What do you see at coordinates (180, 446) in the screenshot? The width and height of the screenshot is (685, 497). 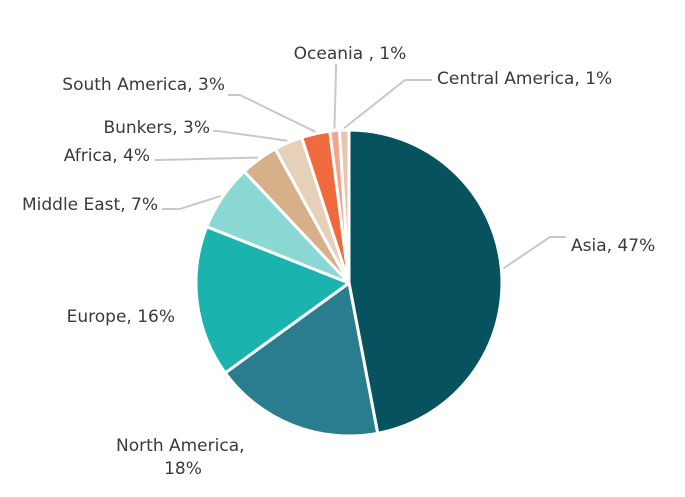 I see `label-north-america-line1: North America,` at bounding box center [180, 446].